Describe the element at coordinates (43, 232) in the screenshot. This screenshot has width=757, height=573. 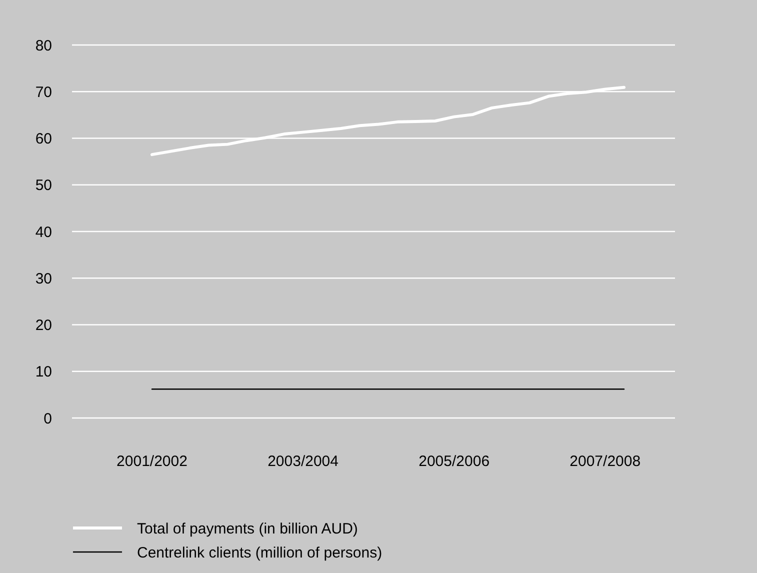
I see `y-tick-label: 40` at that location.